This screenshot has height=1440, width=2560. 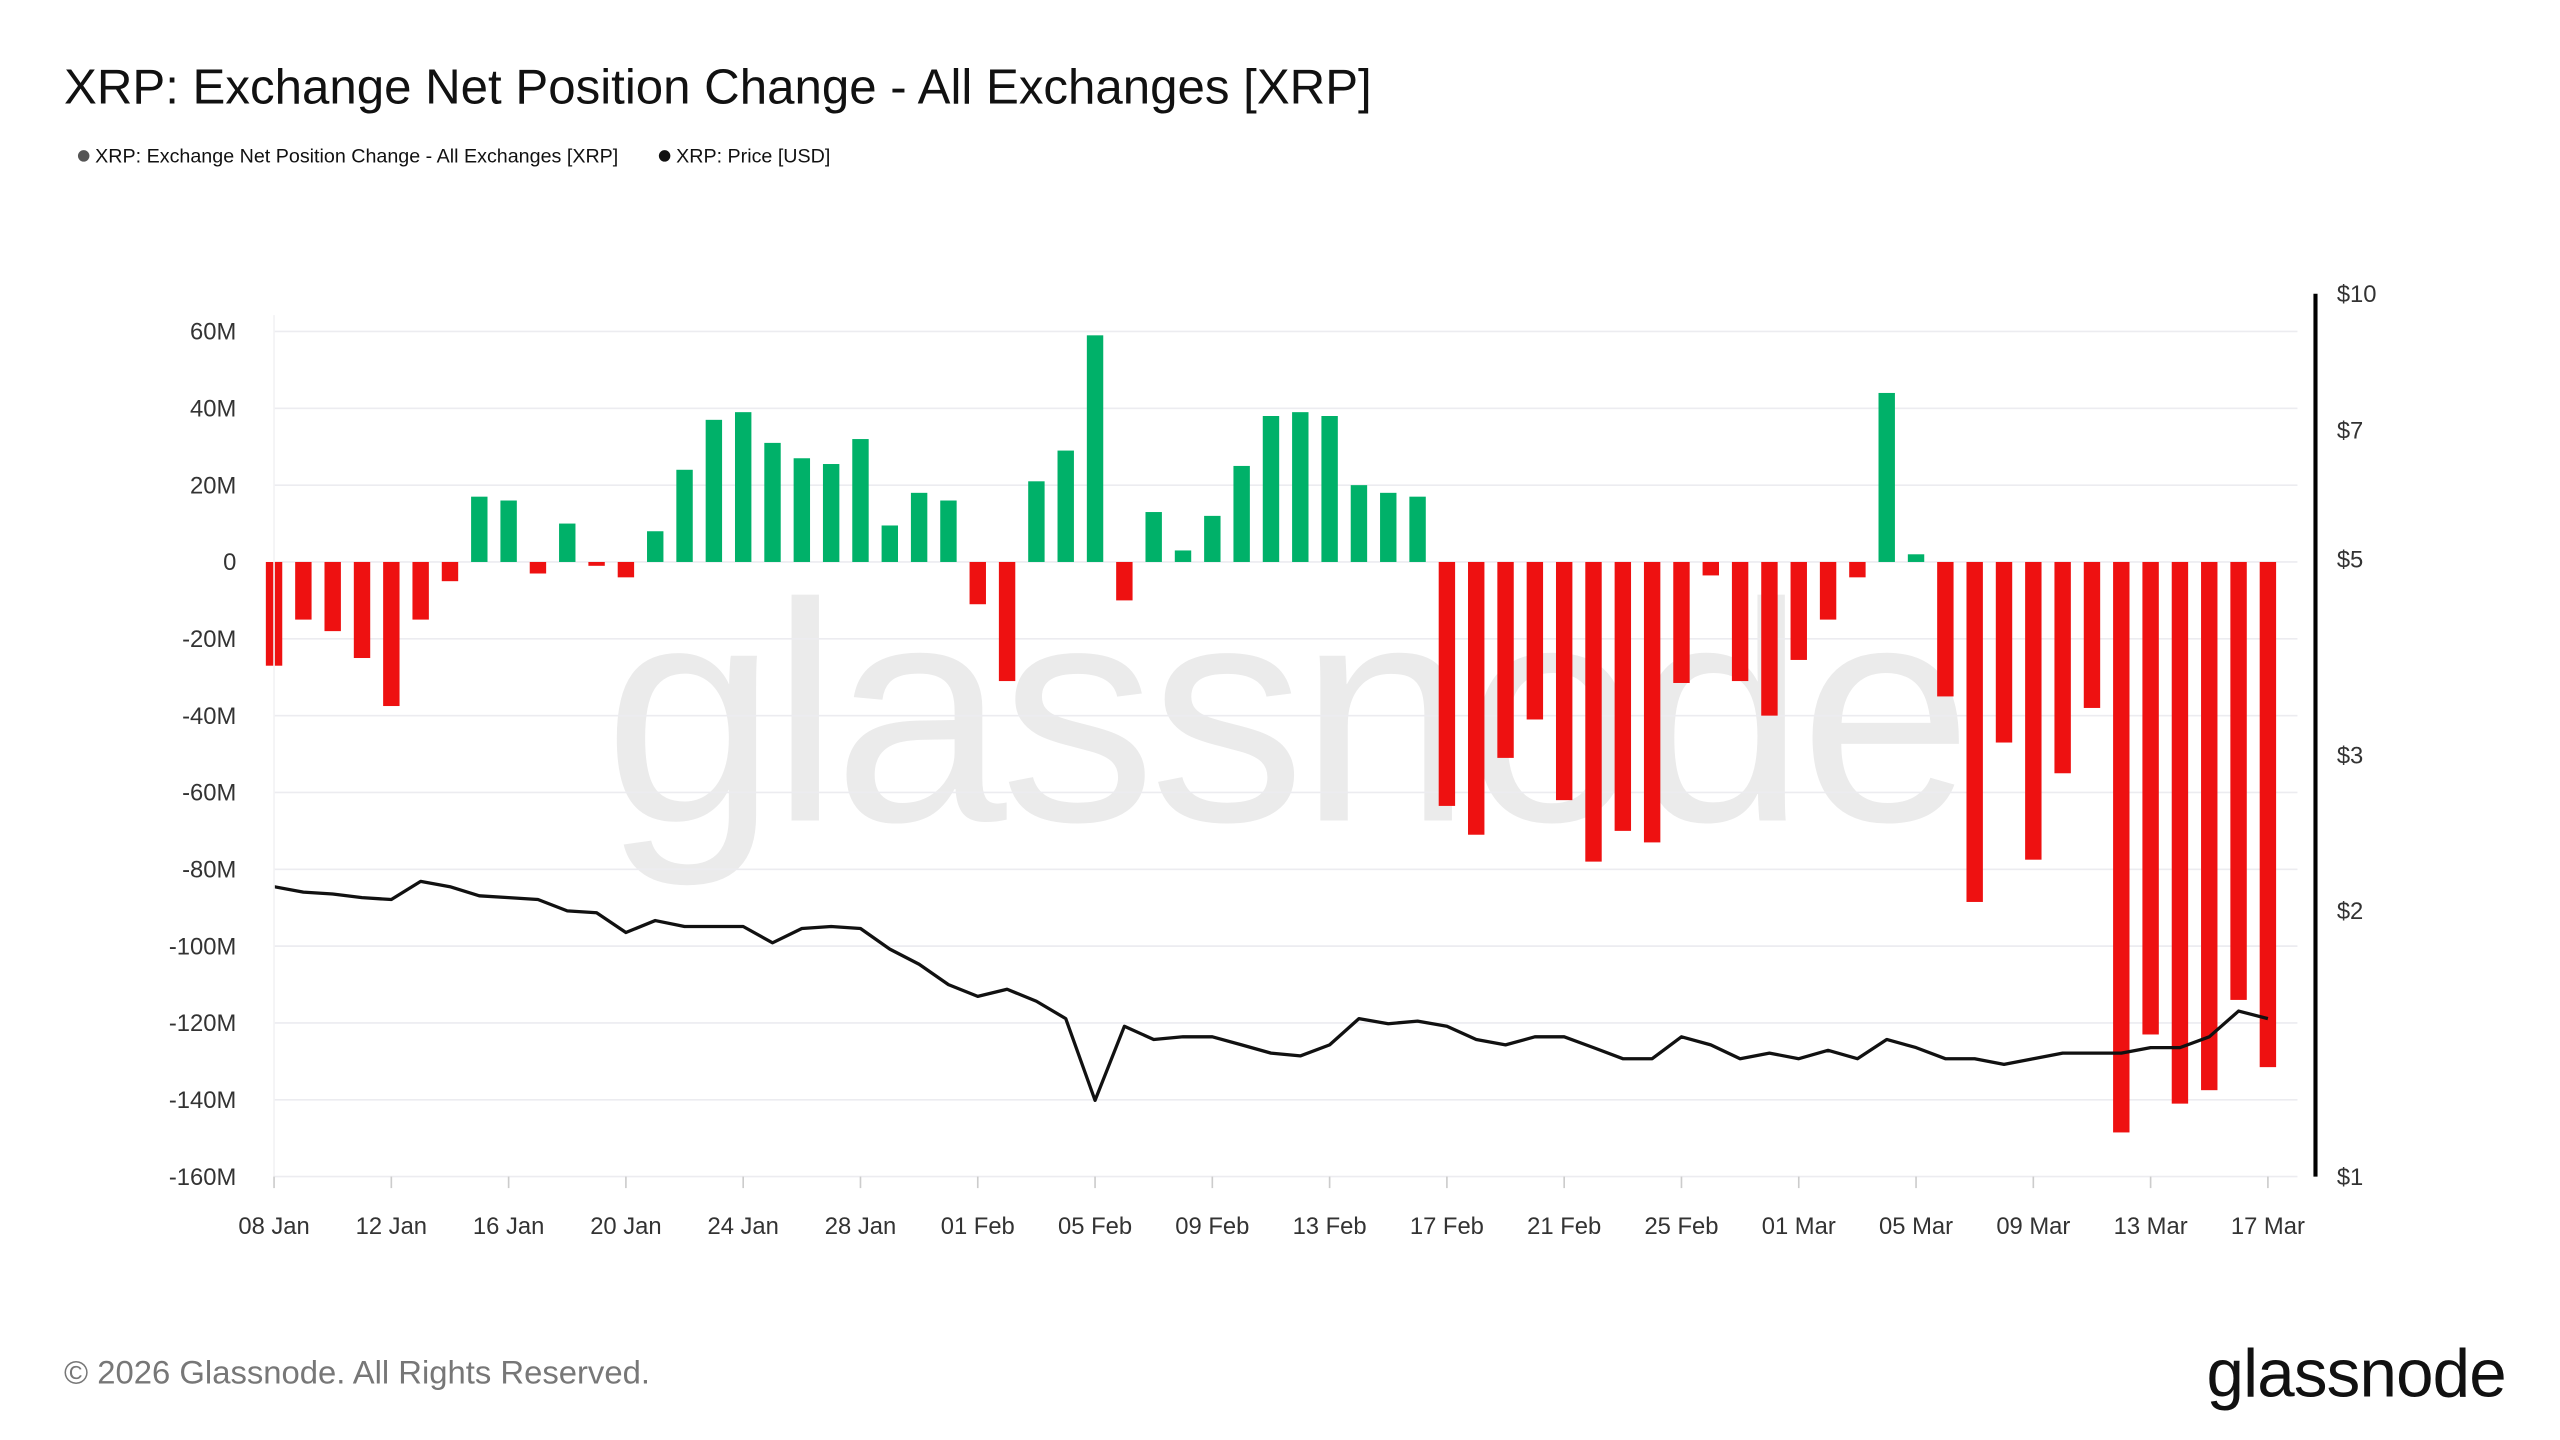 What do you see at coordinates (213, 332) in the screenshot?
I see `y-left-tick-label: 60M` at bounding box center [213, 332].